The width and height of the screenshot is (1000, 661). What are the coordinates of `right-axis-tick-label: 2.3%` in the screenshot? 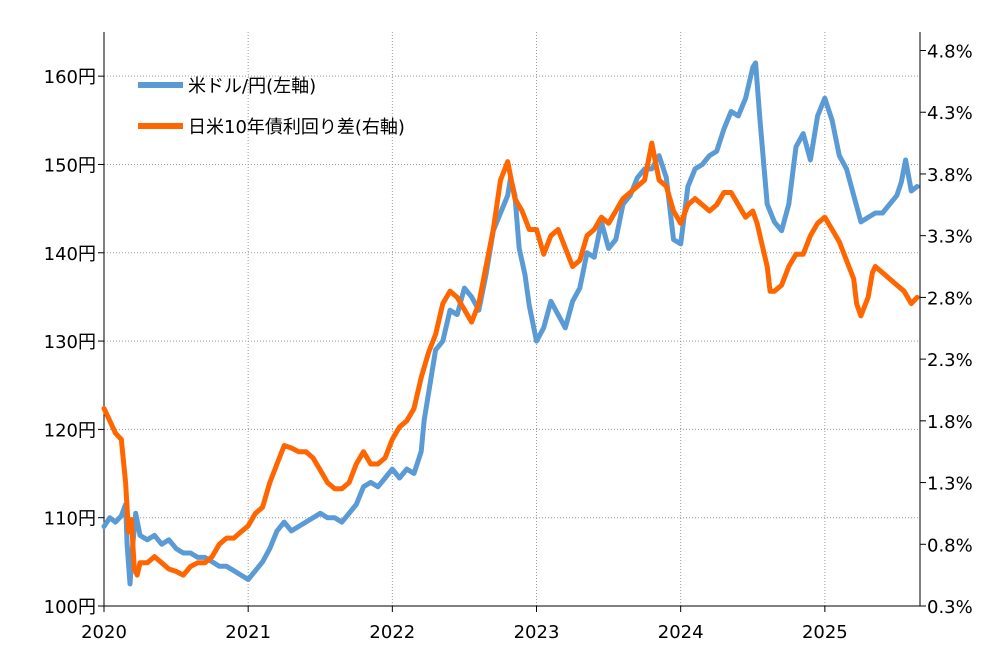 It's located at (950, 360).